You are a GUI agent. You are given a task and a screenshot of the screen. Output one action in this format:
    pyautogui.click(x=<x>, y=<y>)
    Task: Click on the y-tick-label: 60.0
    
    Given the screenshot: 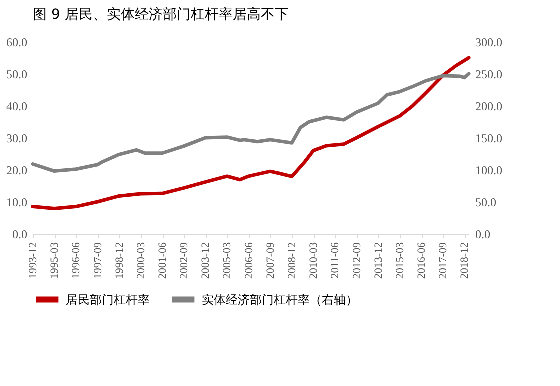 What is the action you would take?
    pyautogui.click(x=17, y=43)
    